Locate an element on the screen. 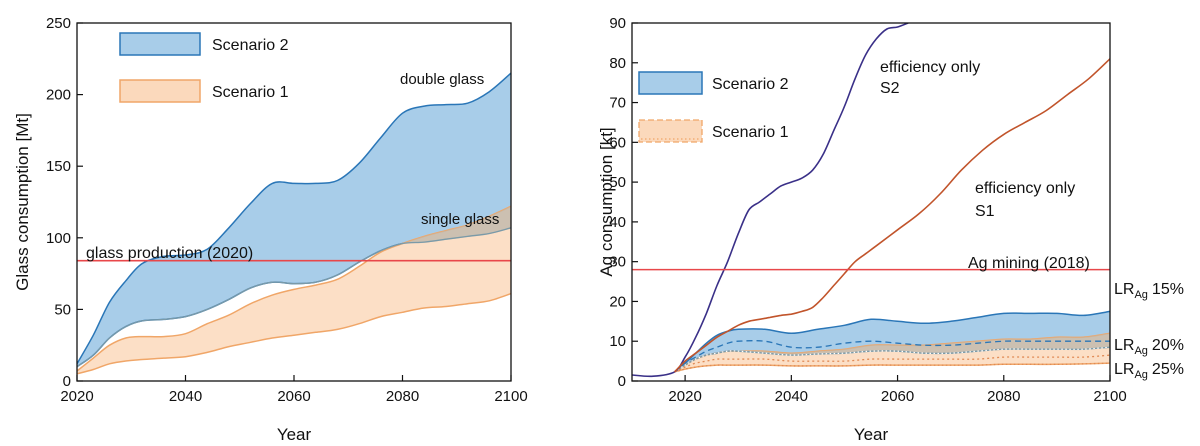 The image size is (1200, 446). right-y-tick-label: 40 is located at coordinates (617, 222).